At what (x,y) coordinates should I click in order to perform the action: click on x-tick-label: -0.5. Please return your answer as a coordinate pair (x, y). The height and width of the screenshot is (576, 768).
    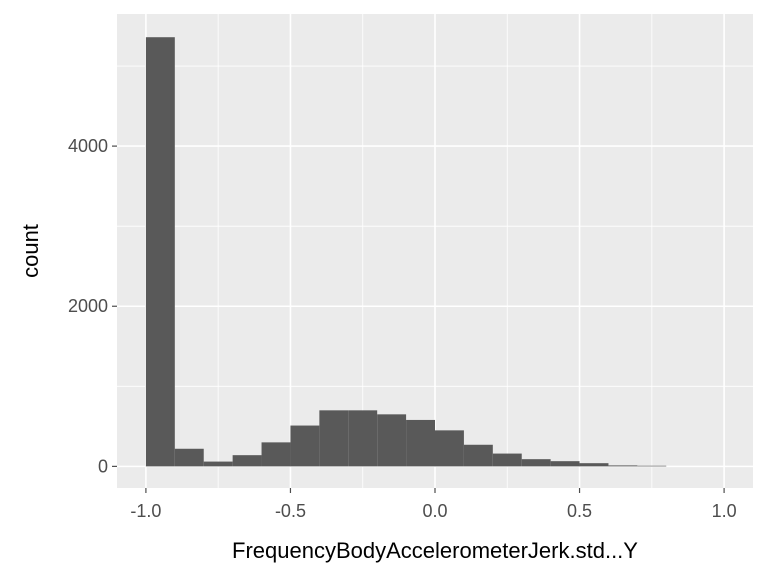
    Looking at the image, I should click on (290, 511).